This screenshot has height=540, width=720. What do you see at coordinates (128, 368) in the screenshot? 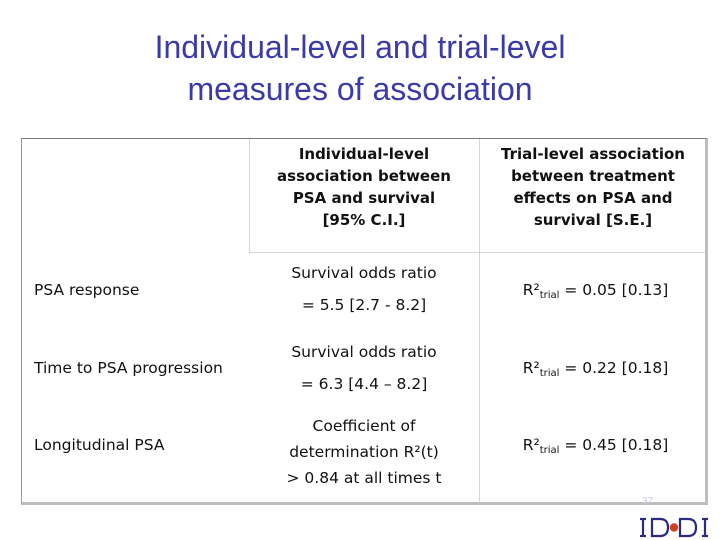
I see `row-label-time-to-psa-progression: Time to PSA progression` at bounding box center [128, 368].